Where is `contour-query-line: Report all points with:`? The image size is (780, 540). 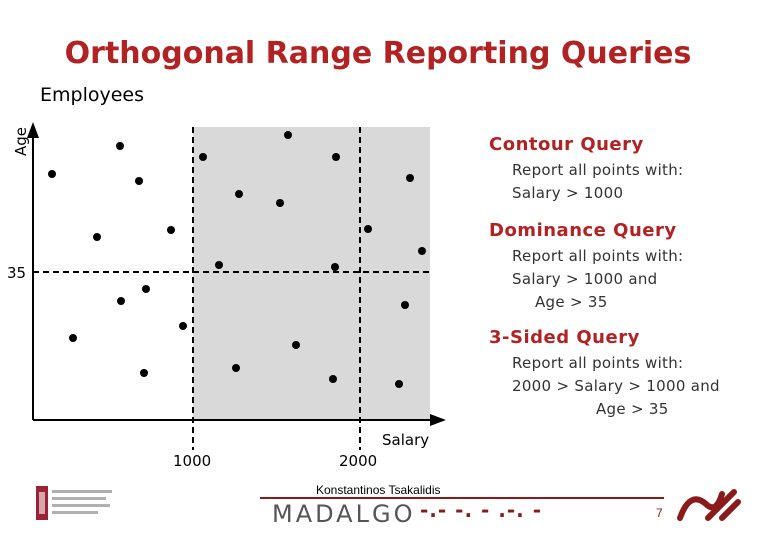
contour-query-line: Report all points with: is located at coordinates (598, 170).